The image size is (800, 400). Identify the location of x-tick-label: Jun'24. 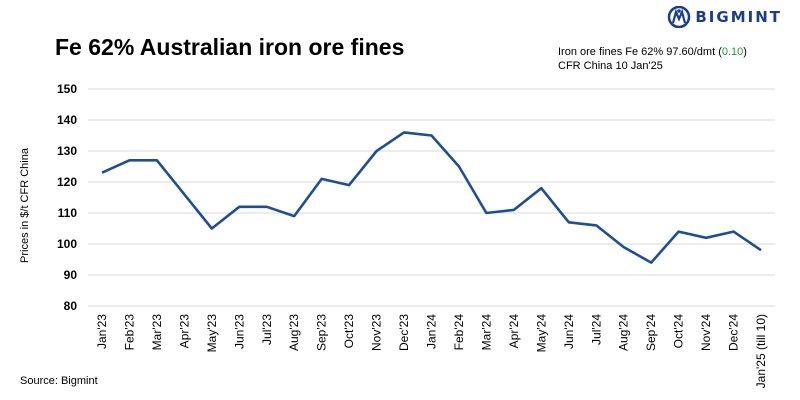
(569, 331).